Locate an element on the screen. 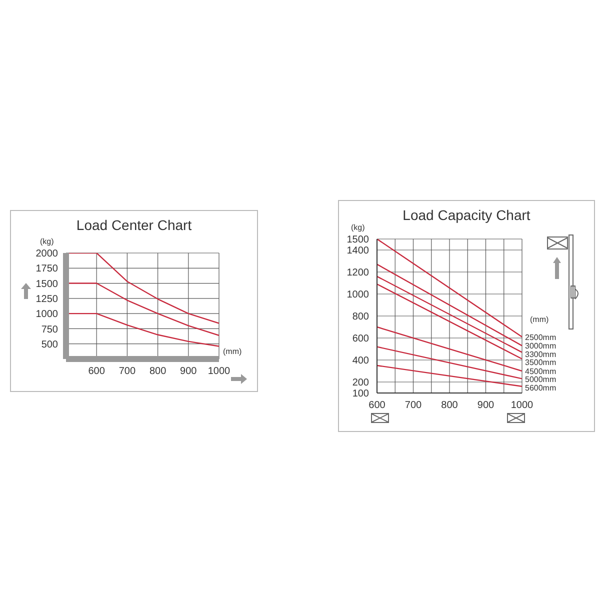 This screenshot has height=600, width=600. y-tick-label: 750 is located at coordinates (49, 330).